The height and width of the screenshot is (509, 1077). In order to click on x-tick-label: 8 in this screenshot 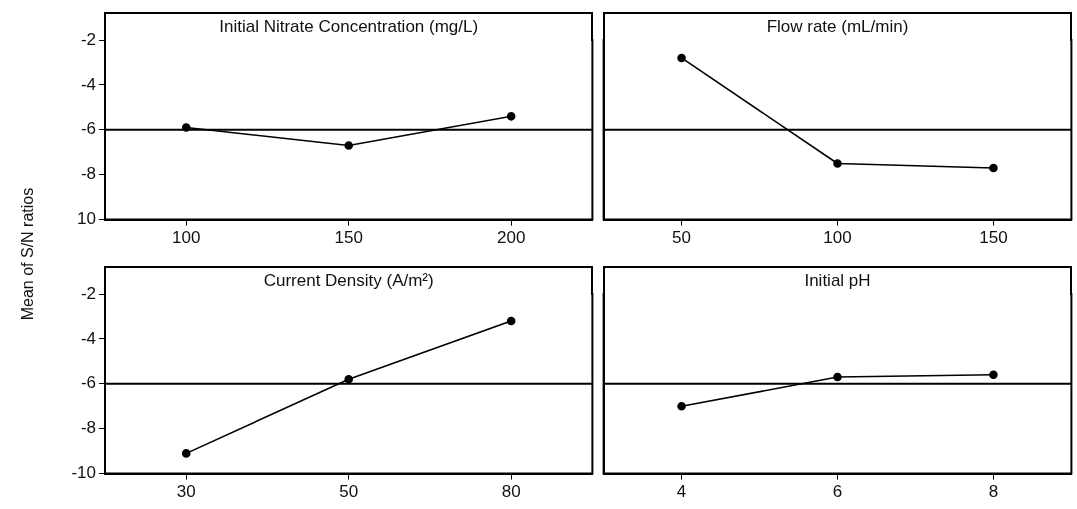, I will do `click(993, 492)`.